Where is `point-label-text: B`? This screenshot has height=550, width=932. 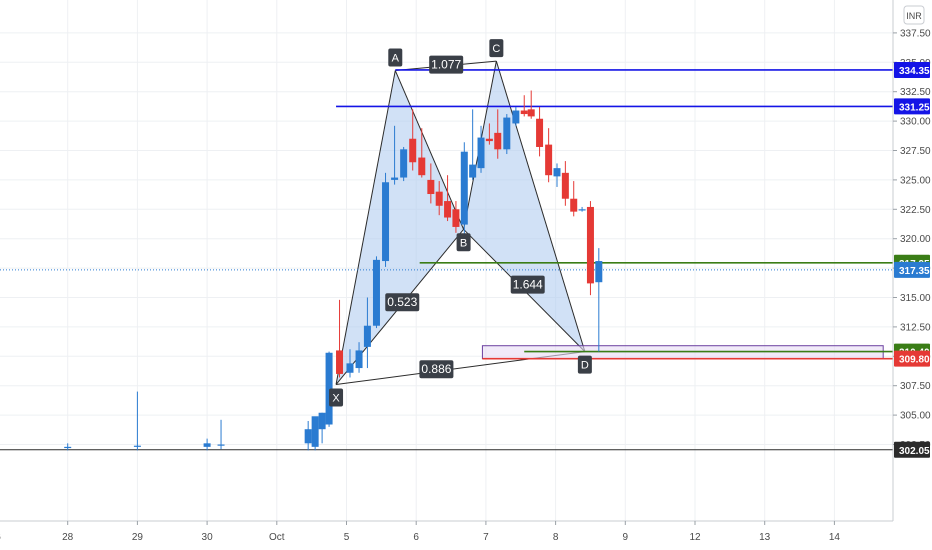
point-label-text: B is located at coordinates (463, 243).